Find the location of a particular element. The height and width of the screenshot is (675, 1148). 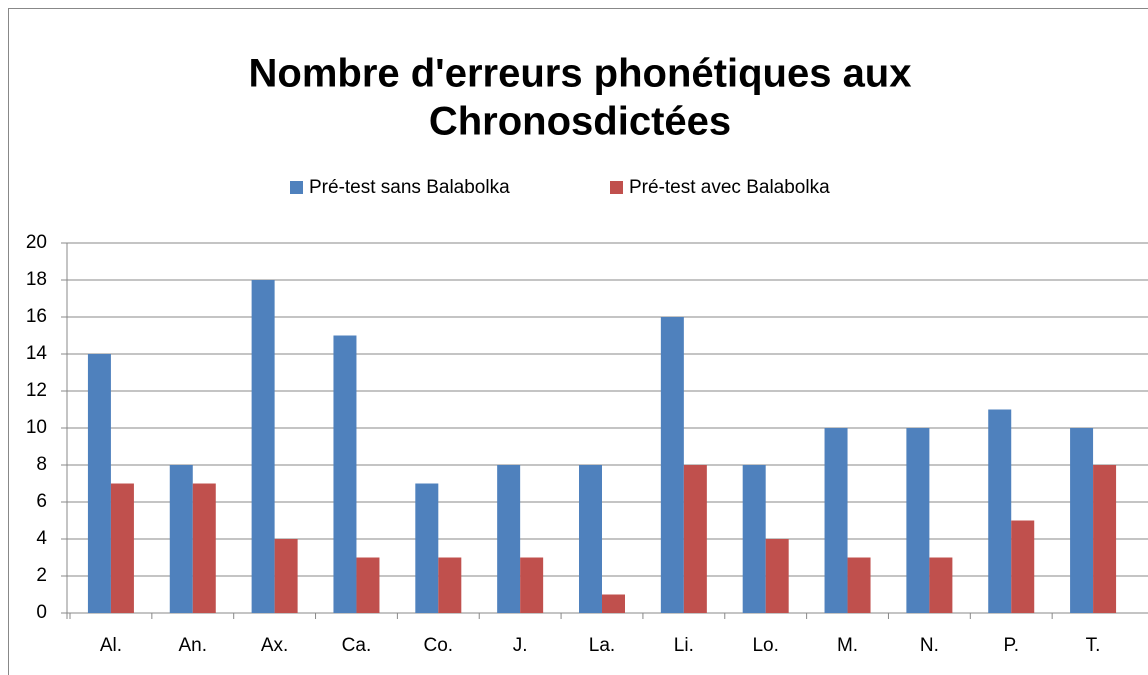

y-tick-label: 10 is located at coordinates (36, 427).